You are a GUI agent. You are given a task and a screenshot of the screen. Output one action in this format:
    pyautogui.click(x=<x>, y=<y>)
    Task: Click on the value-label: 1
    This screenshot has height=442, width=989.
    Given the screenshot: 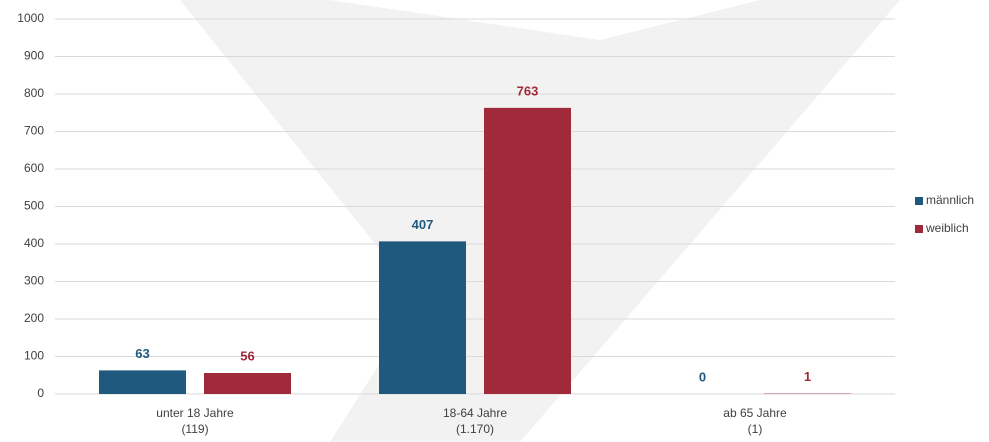 What is the action you would take?
    pyautogui.click(x=807, y=376)
    